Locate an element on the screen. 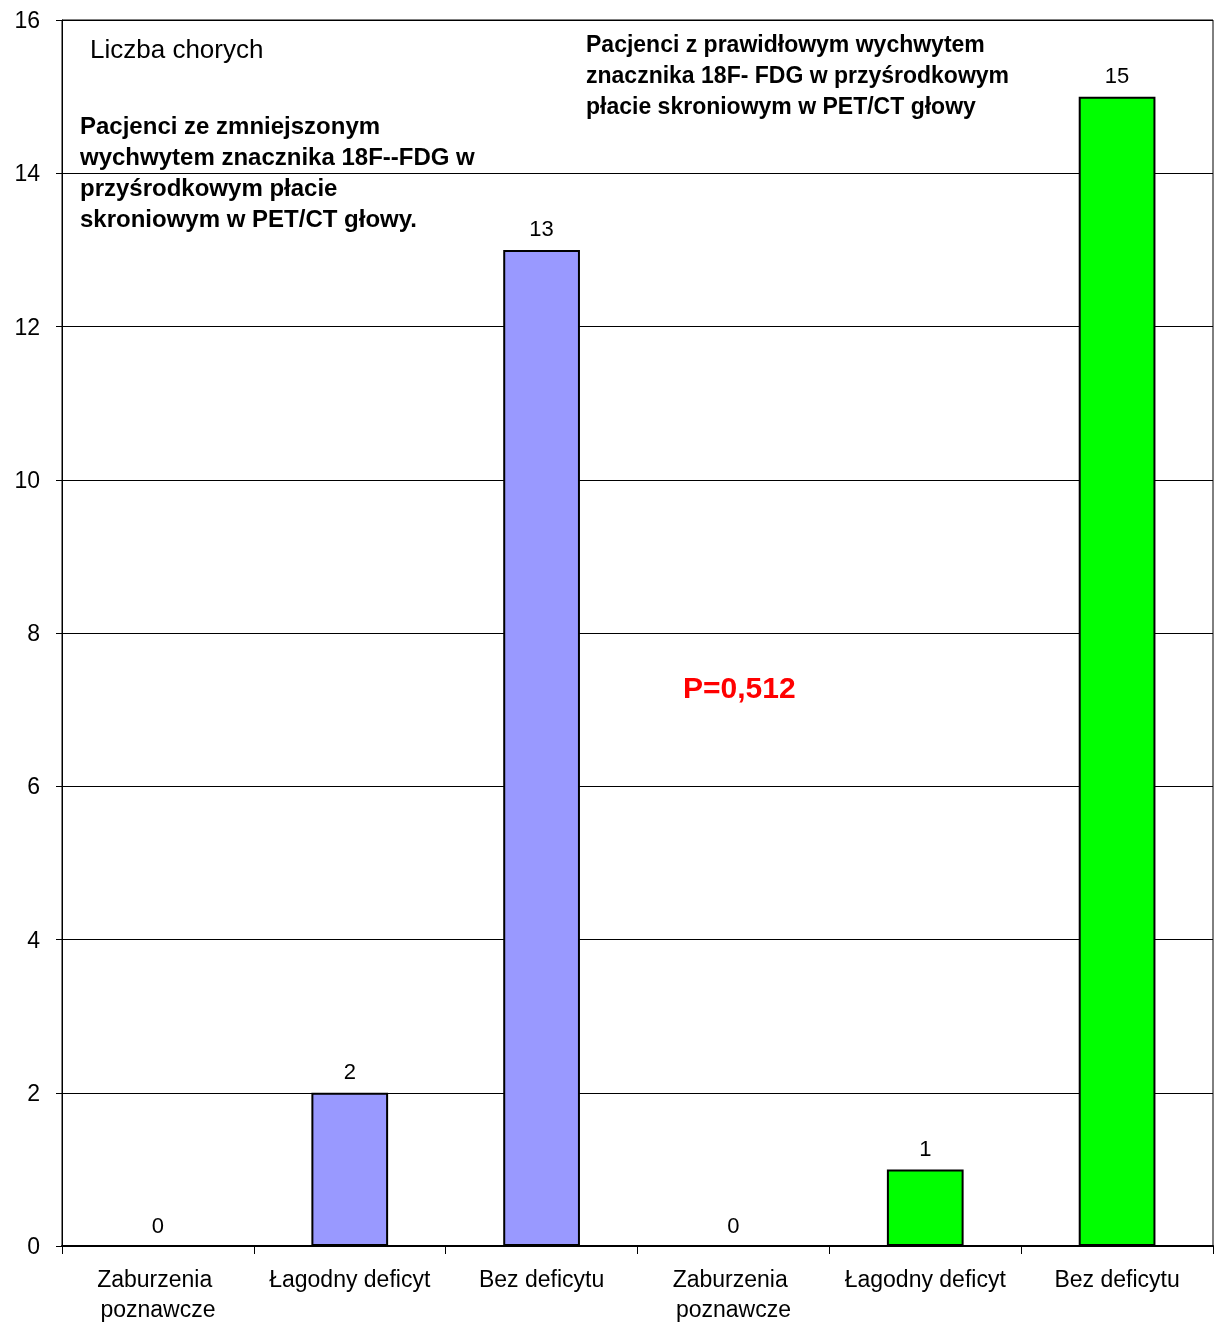 This screenshot has height=1324, width=1223. data-label: 2 is located at coordinates (349, 1072).